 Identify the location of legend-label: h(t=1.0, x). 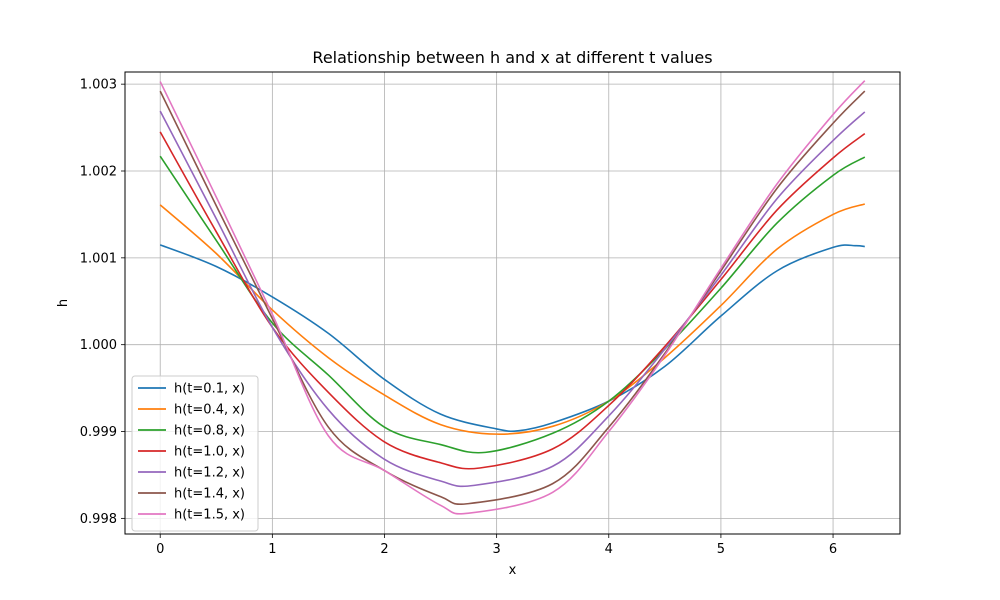
(209, 452).